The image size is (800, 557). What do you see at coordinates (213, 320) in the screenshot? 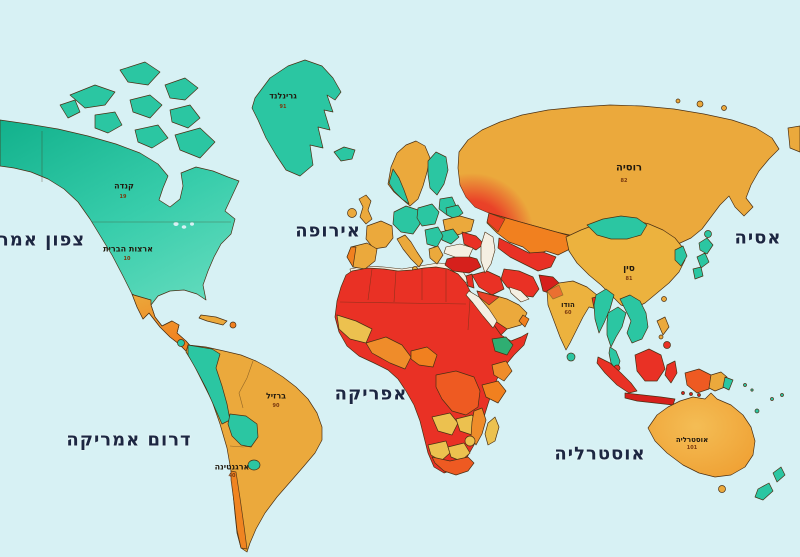
I see `region-cuba` at bounding box center [213, 320].